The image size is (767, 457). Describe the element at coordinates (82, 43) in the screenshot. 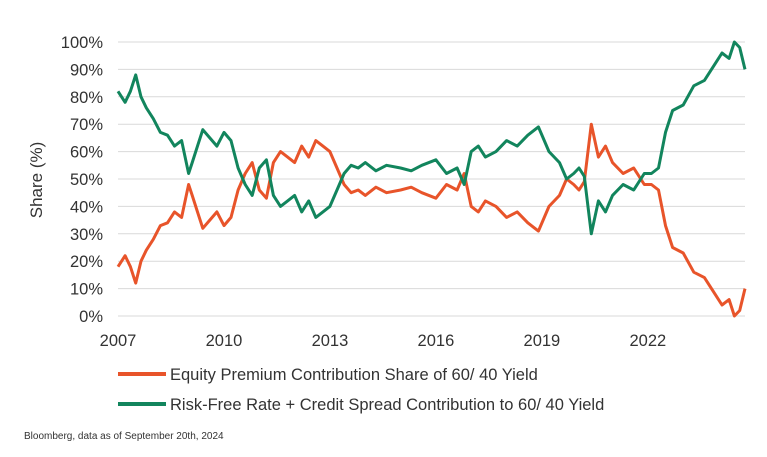

I see `y-tick-label: 100%` at that location.